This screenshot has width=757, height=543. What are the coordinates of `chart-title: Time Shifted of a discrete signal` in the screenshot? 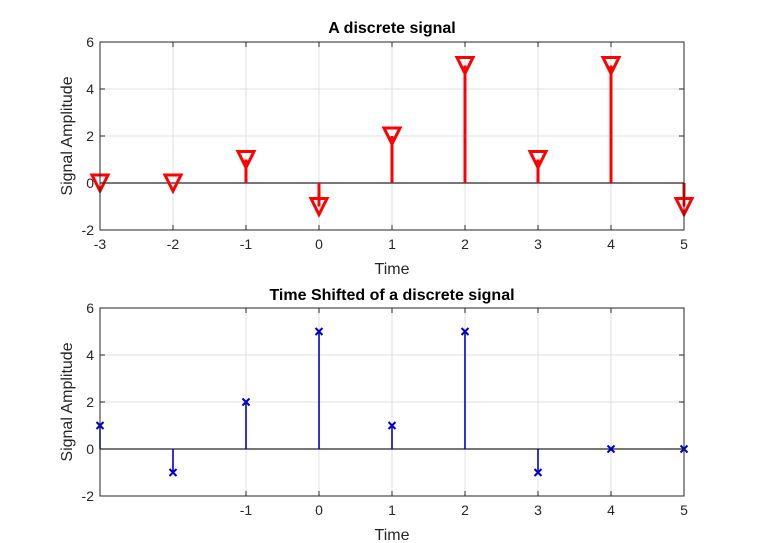 It's located at (391, 295).